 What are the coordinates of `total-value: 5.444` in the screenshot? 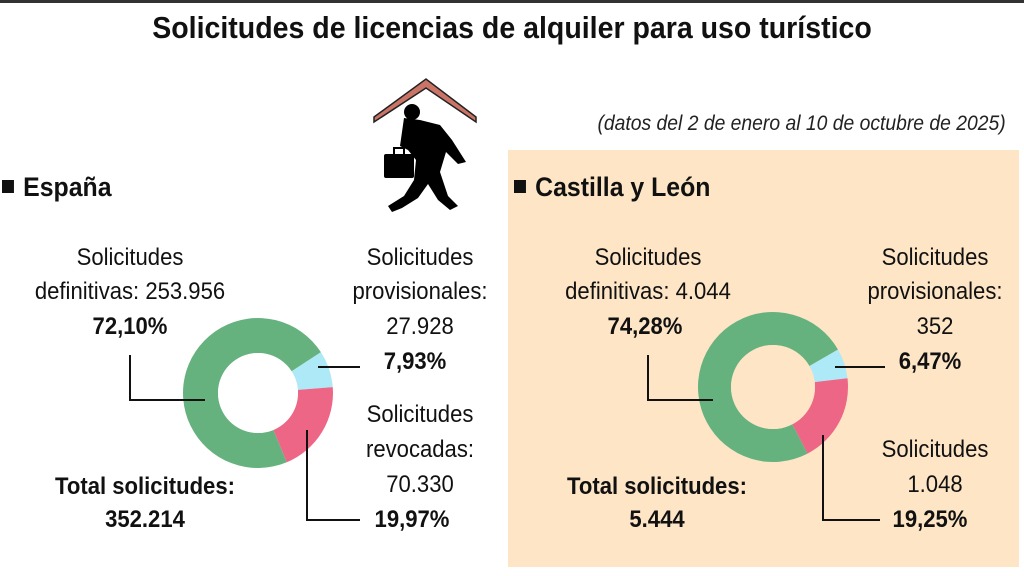 It's located at (657, 519).